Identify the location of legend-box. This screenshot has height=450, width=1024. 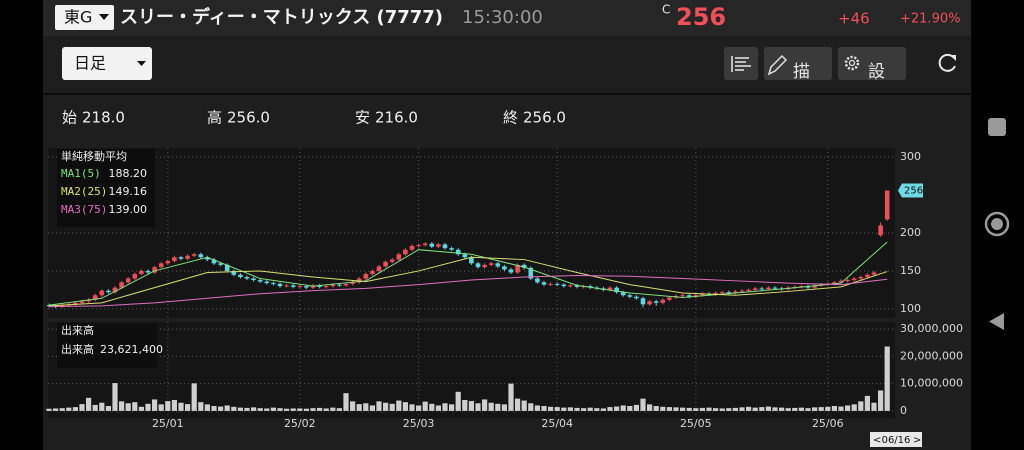
(106, 188).